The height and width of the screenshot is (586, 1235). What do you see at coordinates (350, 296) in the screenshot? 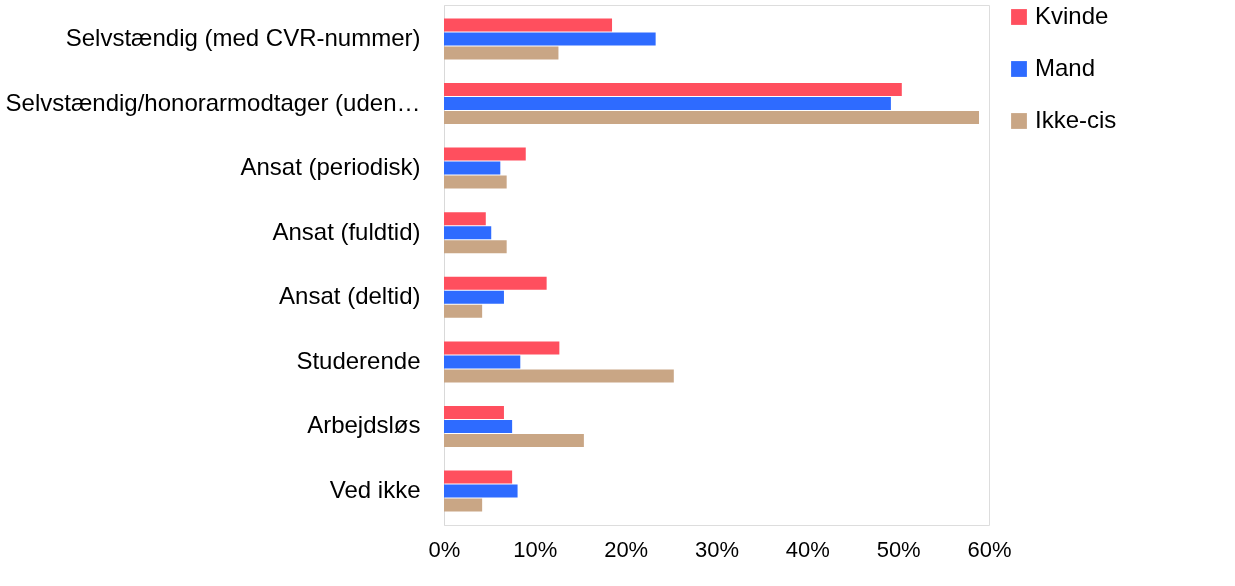
I see `y-tick-label: Ansat (deltid)` at bounding box center [350, 296].